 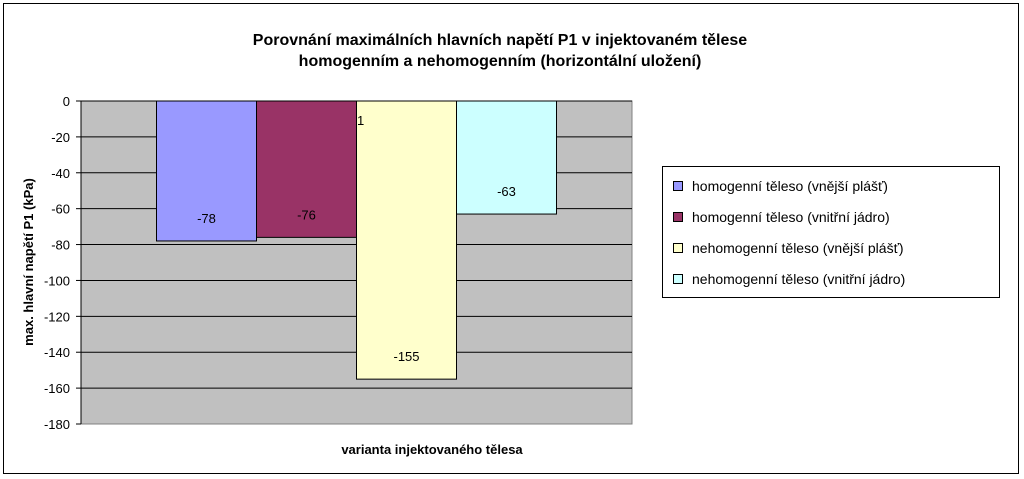 I want to click on y-tick-label: -60, so click(x=60, y=209).